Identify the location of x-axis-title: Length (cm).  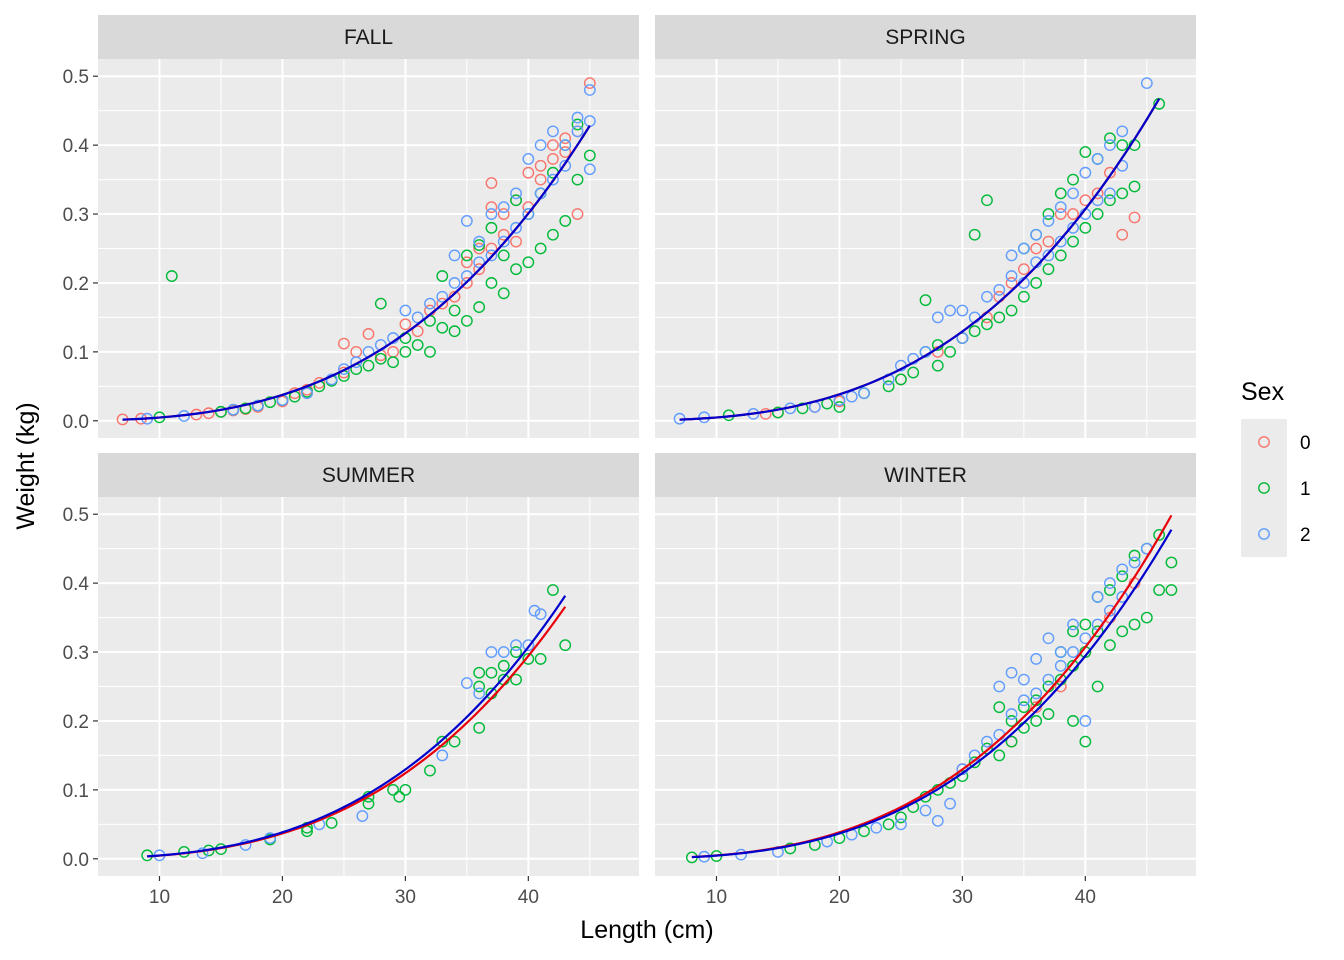
(646, 930).